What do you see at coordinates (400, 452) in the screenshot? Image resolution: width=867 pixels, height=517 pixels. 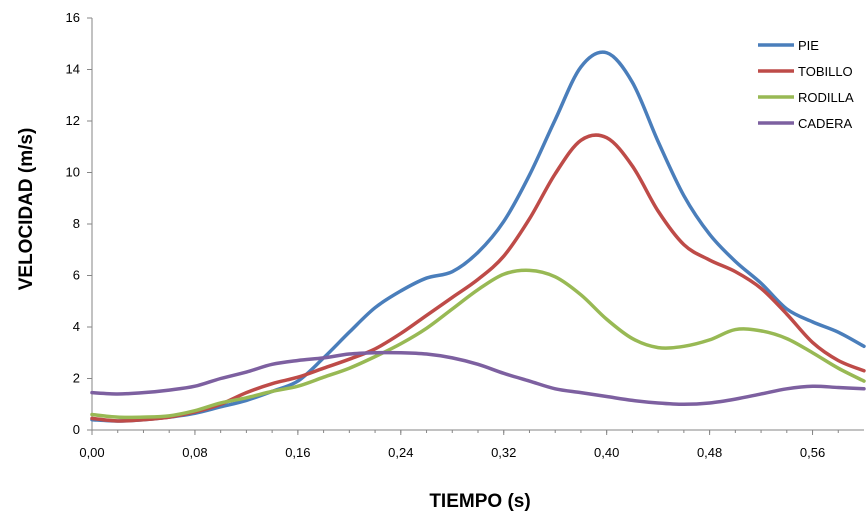 I see `x-tick-label: 0,24` at bounding box center [400, 452].